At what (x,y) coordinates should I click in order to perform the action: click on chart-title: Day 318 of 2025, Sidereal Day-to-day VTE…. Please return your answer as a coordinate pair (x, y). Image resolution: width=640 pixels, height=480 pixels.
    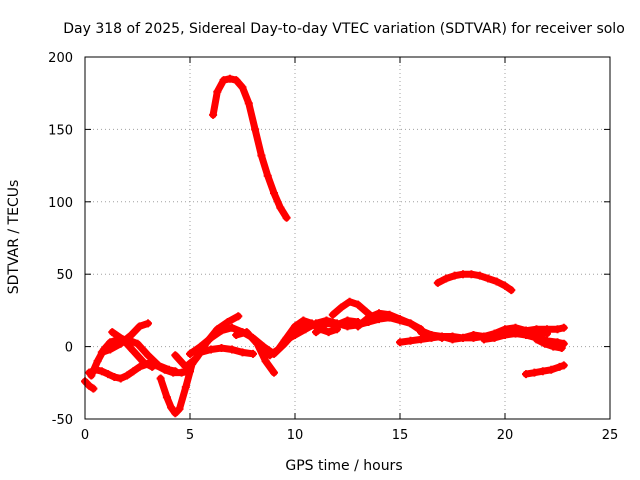
    Looking at the image, I should click on (344, 29).